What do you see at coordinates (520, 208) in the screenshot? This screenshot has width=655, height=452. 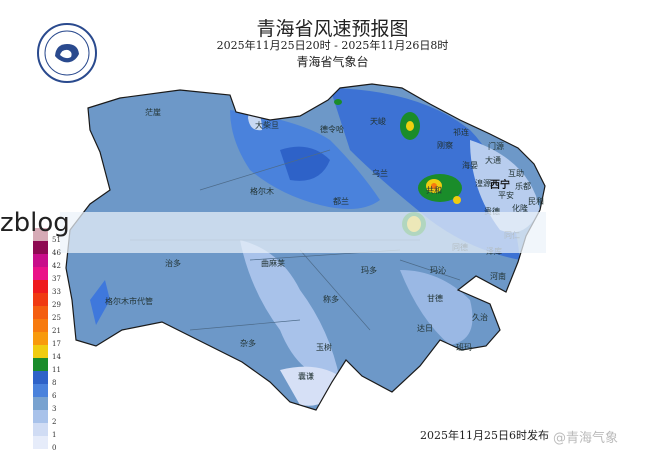 I see `place-label: 化隆` at bounding box center [520, 208].